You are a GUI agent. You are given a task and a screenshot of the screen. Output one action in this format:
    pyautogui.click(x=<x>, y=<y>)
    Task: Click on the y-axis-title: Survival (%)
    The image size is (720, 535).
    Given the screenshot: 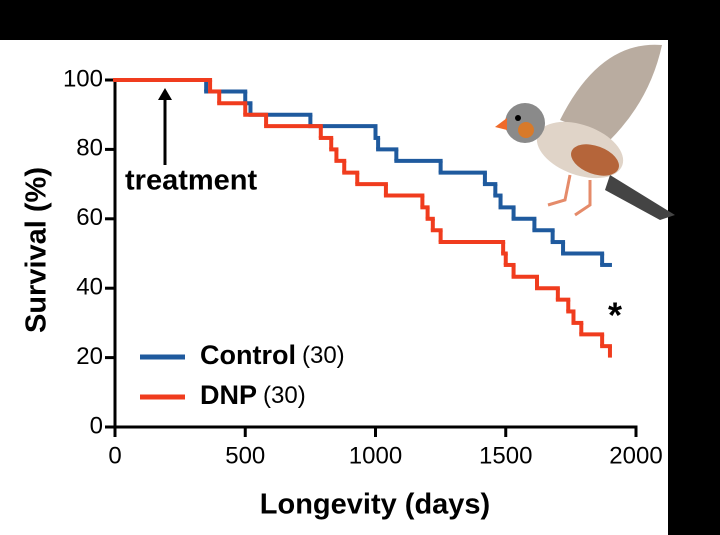 What is the action you would take?
    pyautogui.click(x=37, y=250)
    